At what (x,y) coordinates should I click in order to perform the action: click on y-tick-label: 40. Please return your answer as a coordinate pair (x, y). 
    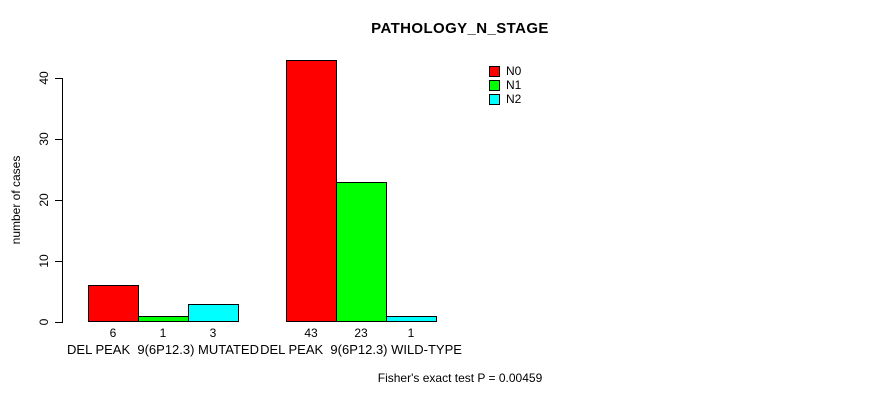
    Looking at the image, I should click on (44, 78).